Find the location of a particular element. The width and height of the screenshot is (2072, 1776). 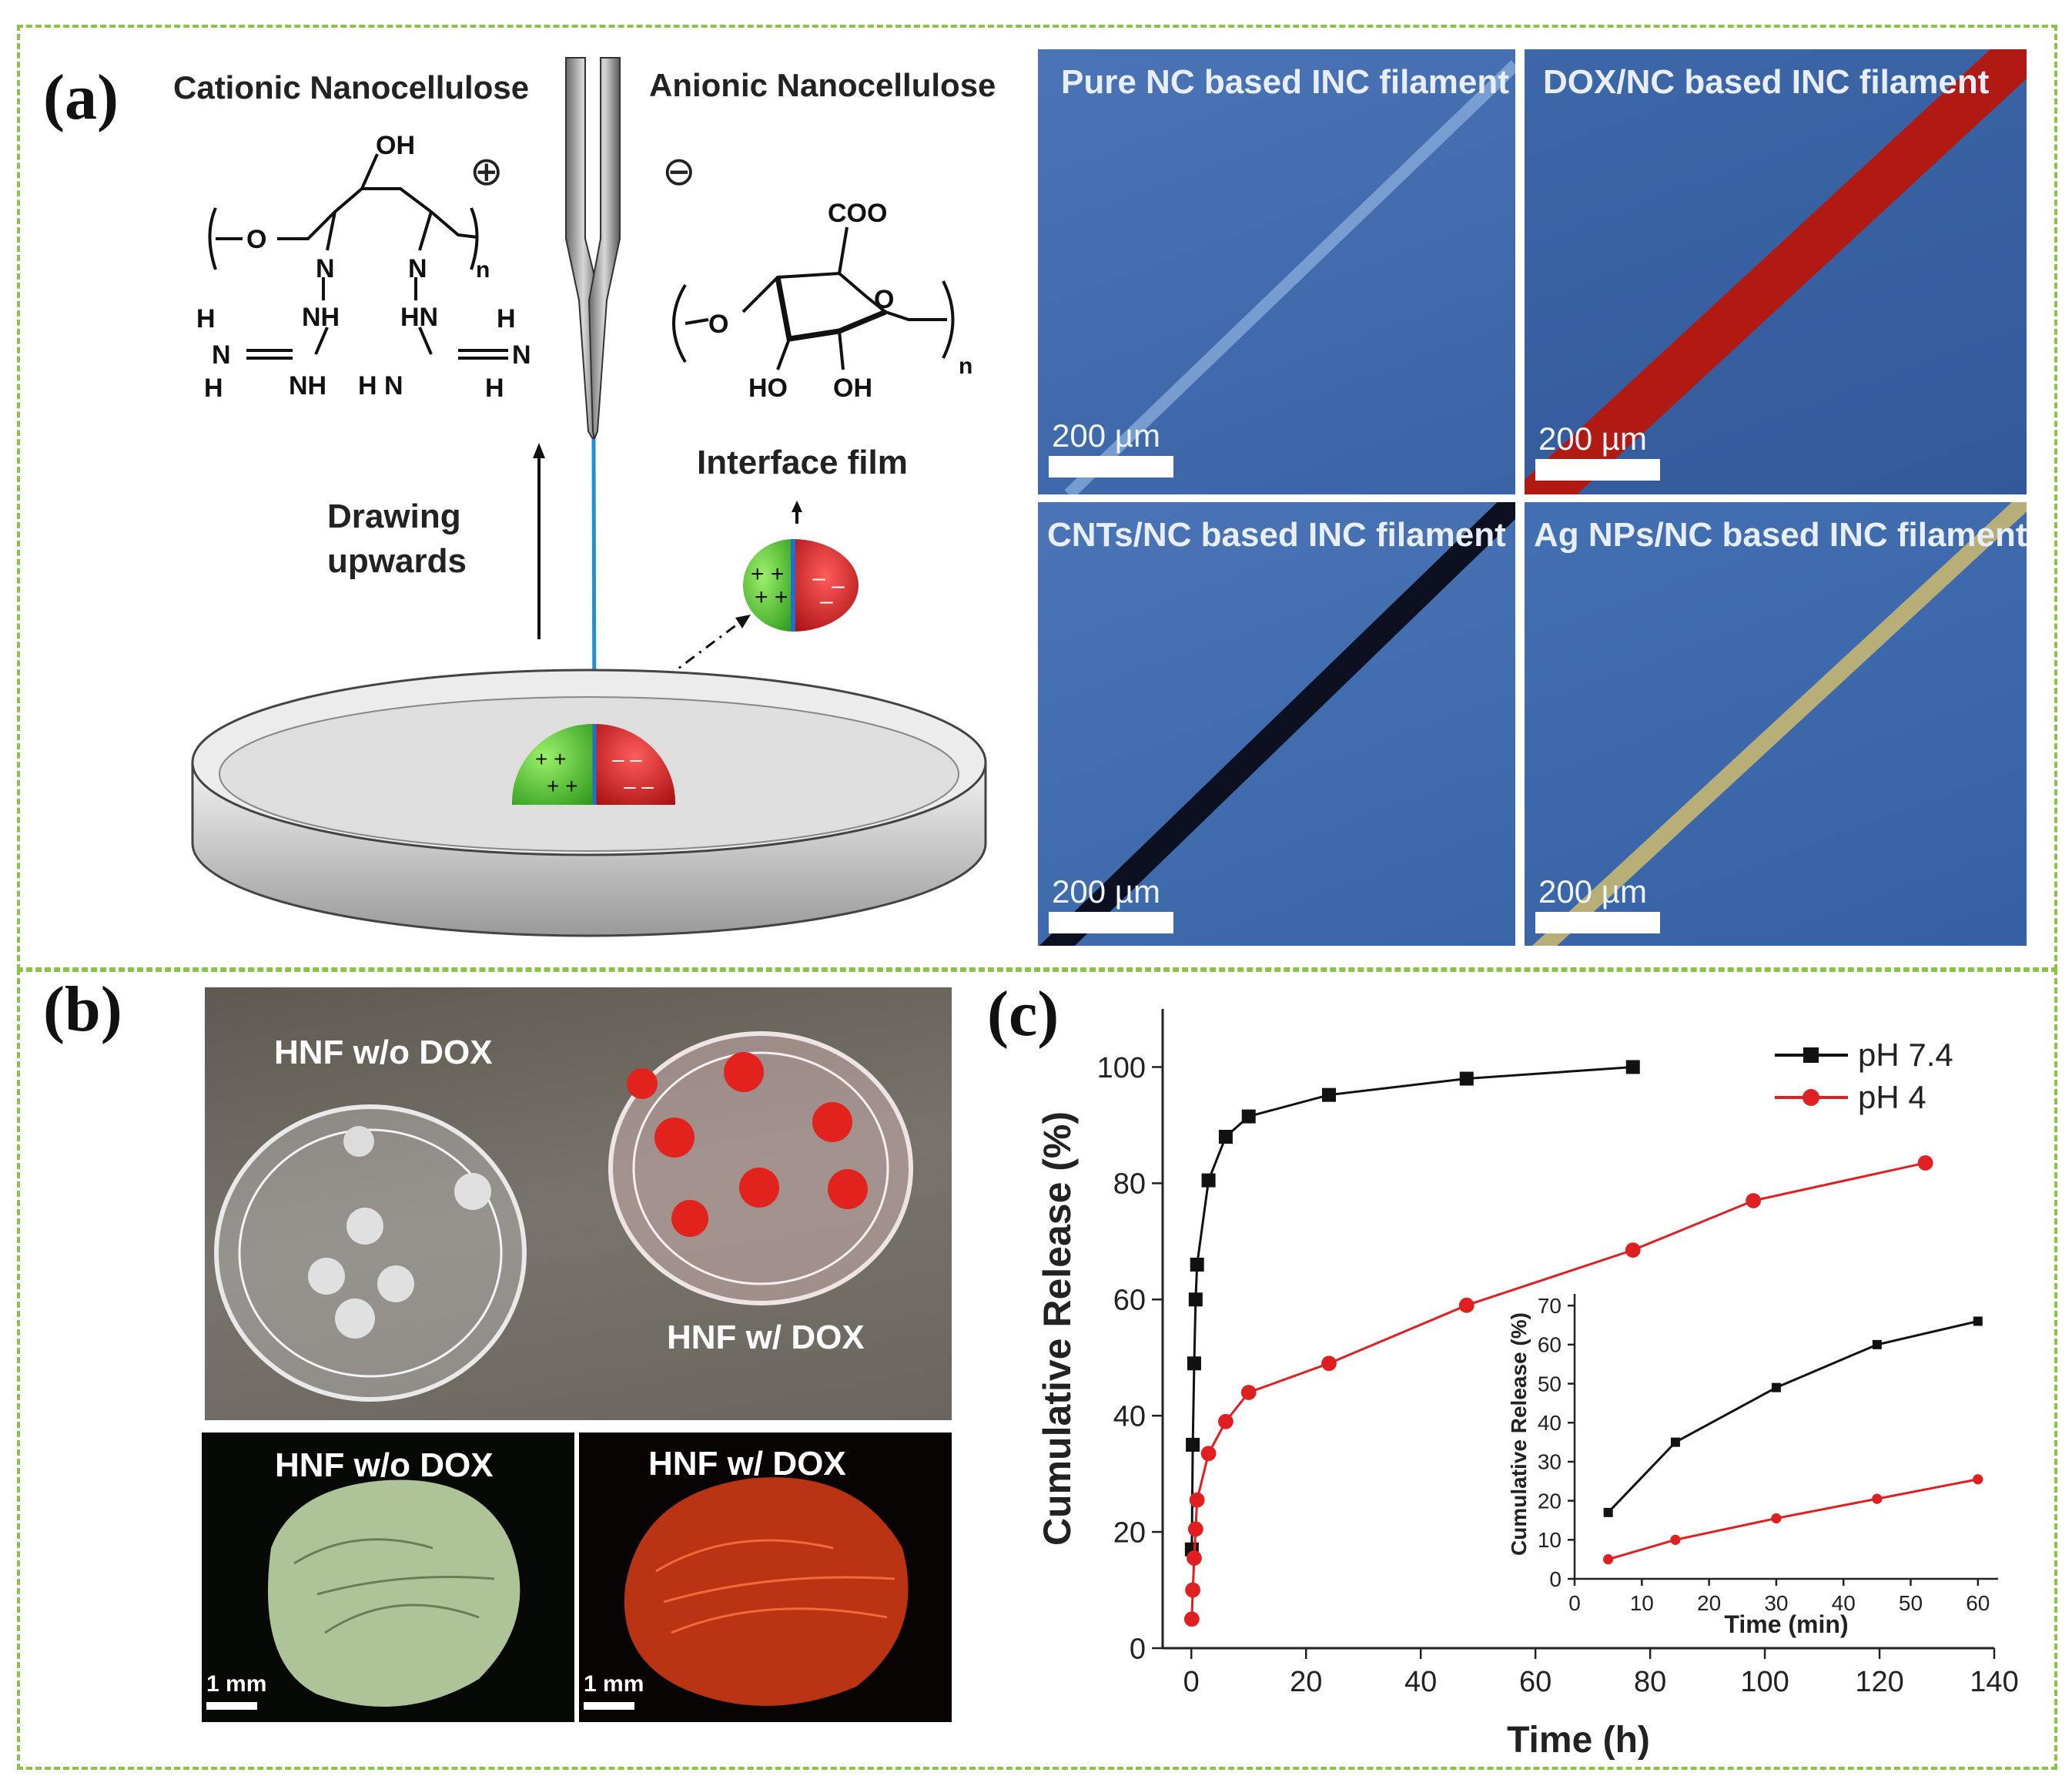

drawing-label-2: upwards is located at coordinates (397, 561).